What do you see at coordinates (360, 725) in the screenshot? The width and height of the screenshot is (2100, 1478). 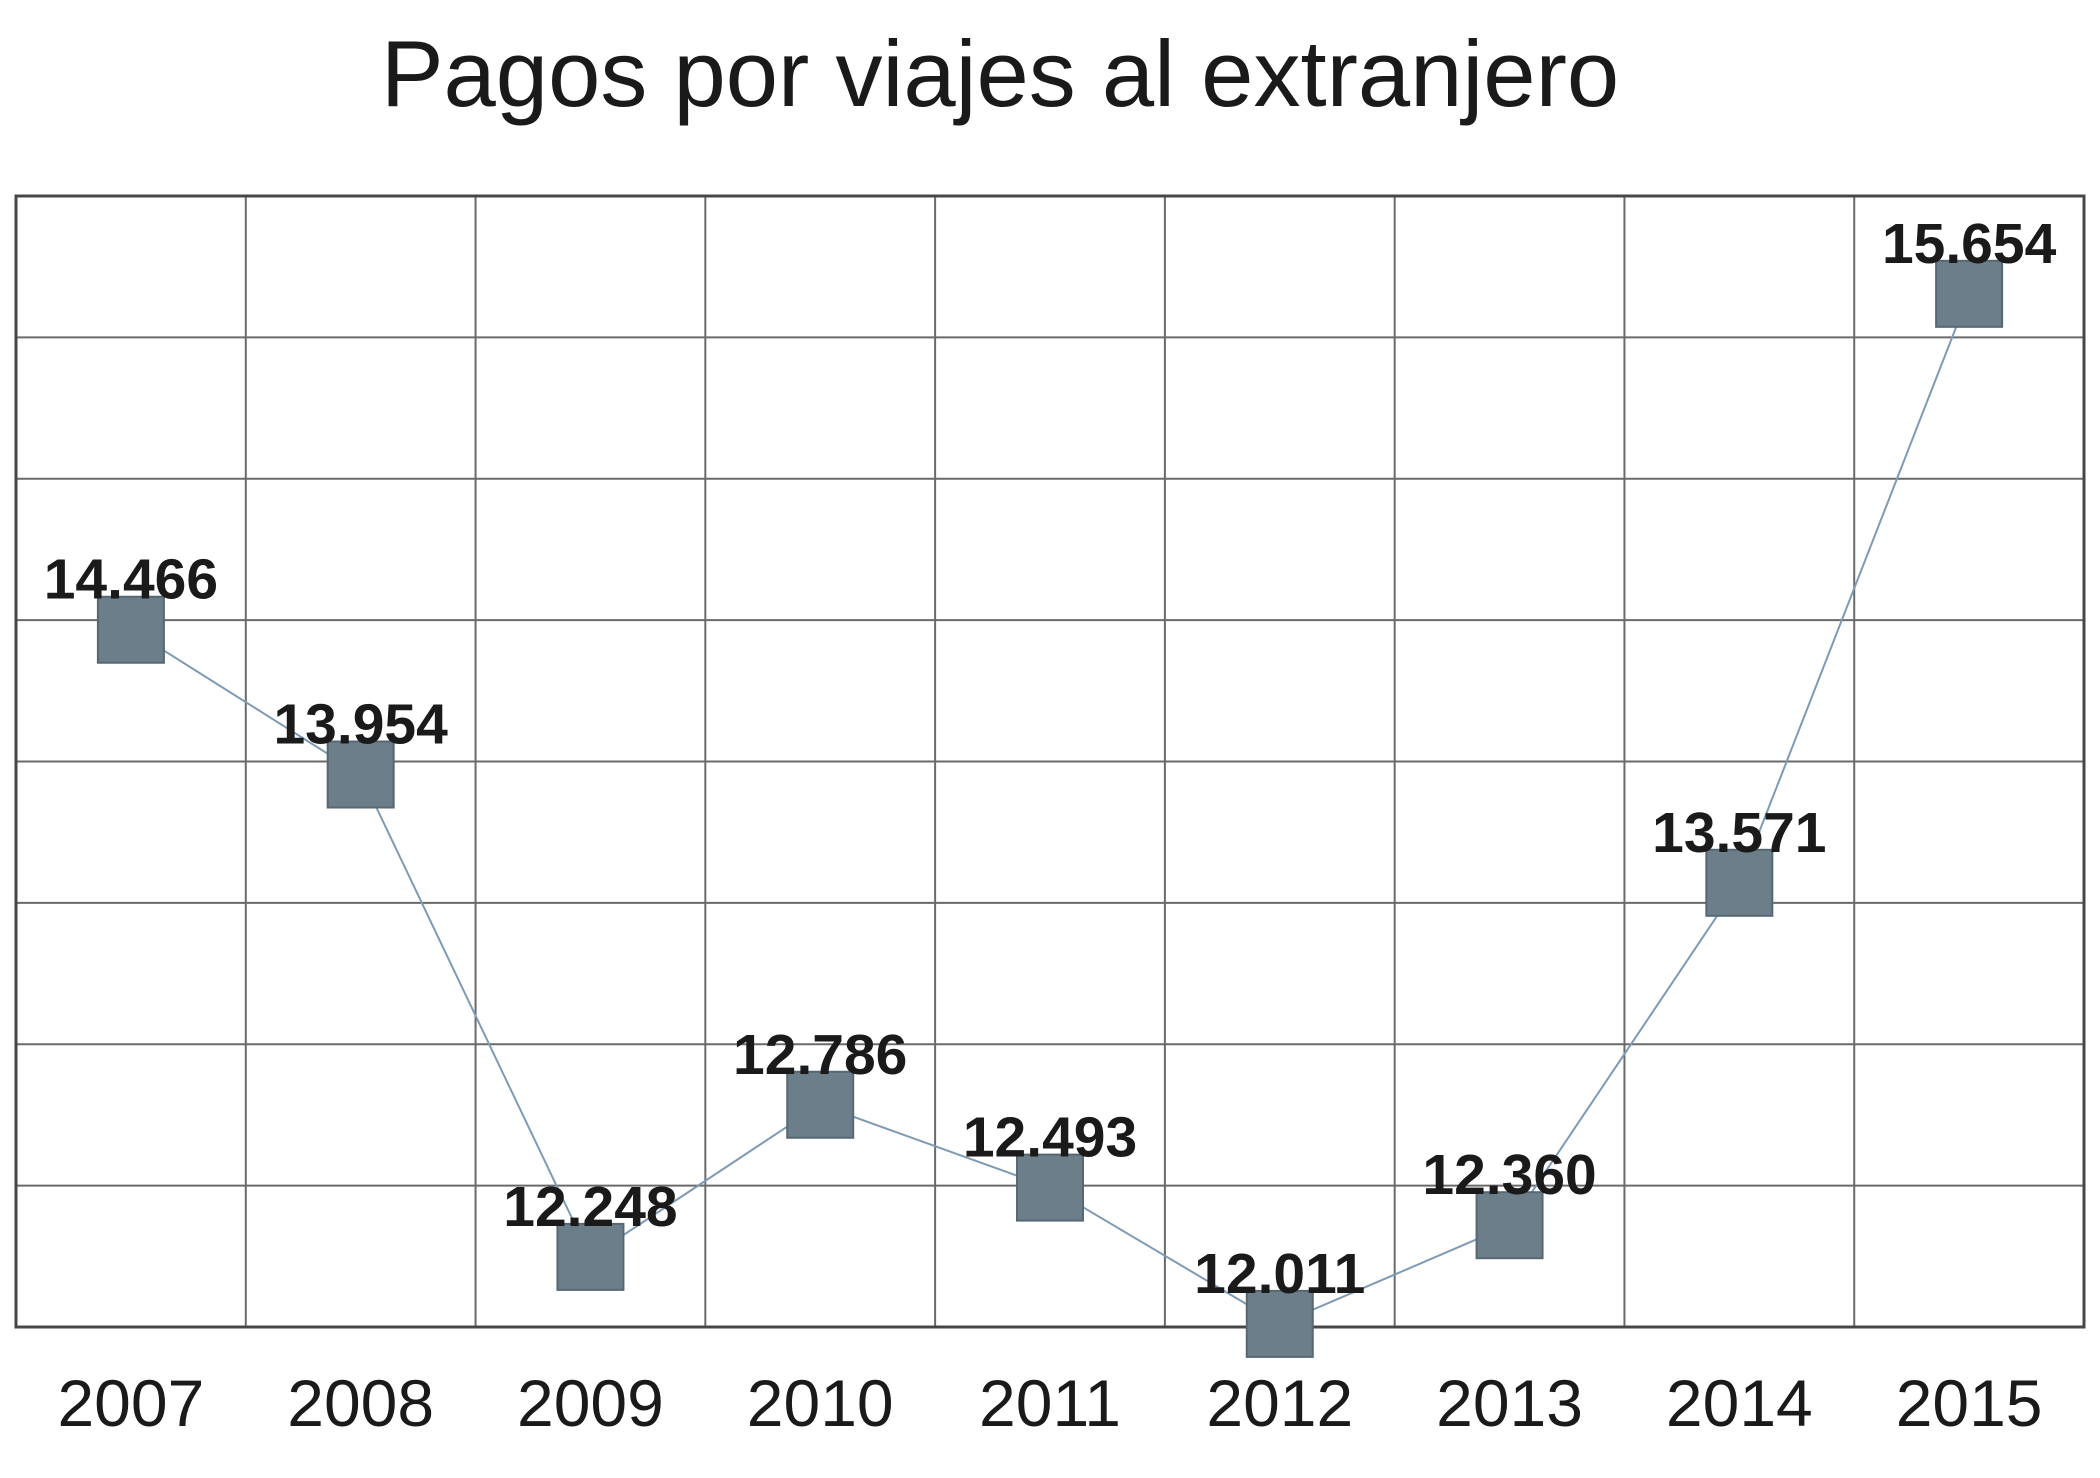 I see `data-point-label: 13.954` at bounding box center [360, 725].